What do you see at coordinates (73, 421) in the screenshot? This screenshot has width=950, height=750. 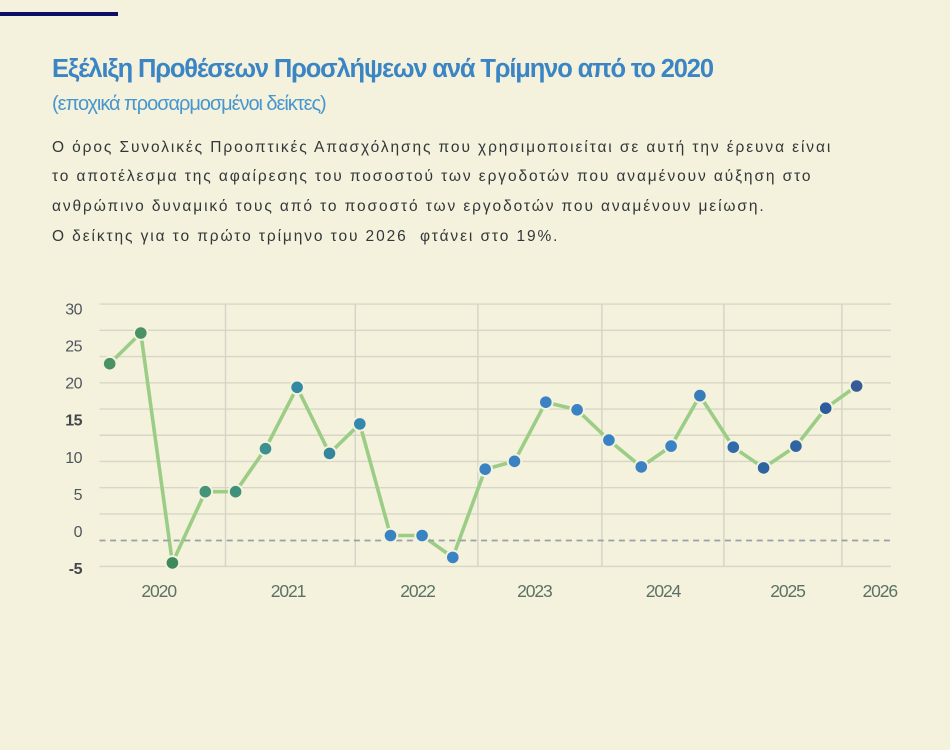 I see `svg-text: 15` at bounding box center [73, 421].